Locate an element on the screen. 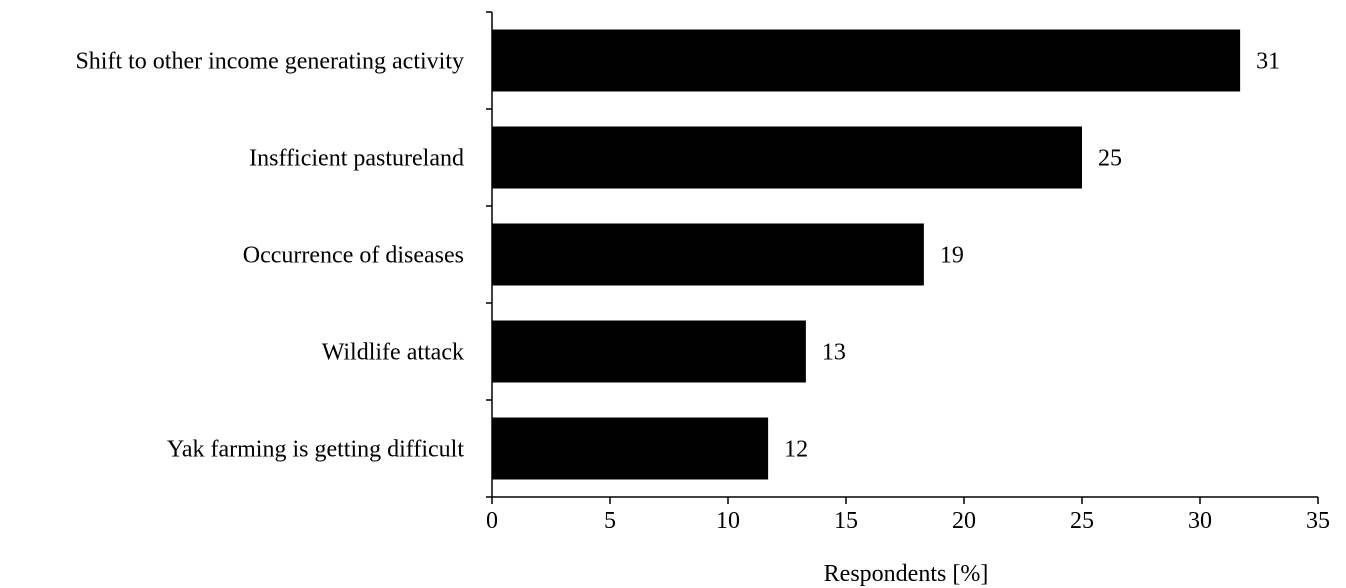 The image size is (1346, 588). x-tick-label: 25 is located at coordinates (1082, 521).